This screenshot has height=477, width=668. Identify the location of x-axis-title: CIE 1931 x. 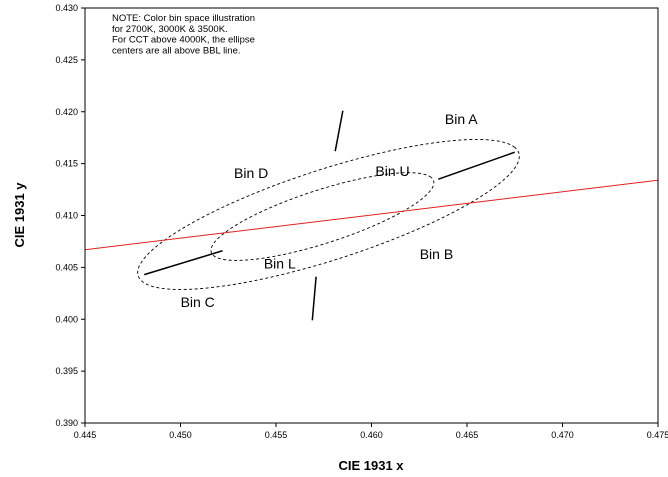
(371, 465).